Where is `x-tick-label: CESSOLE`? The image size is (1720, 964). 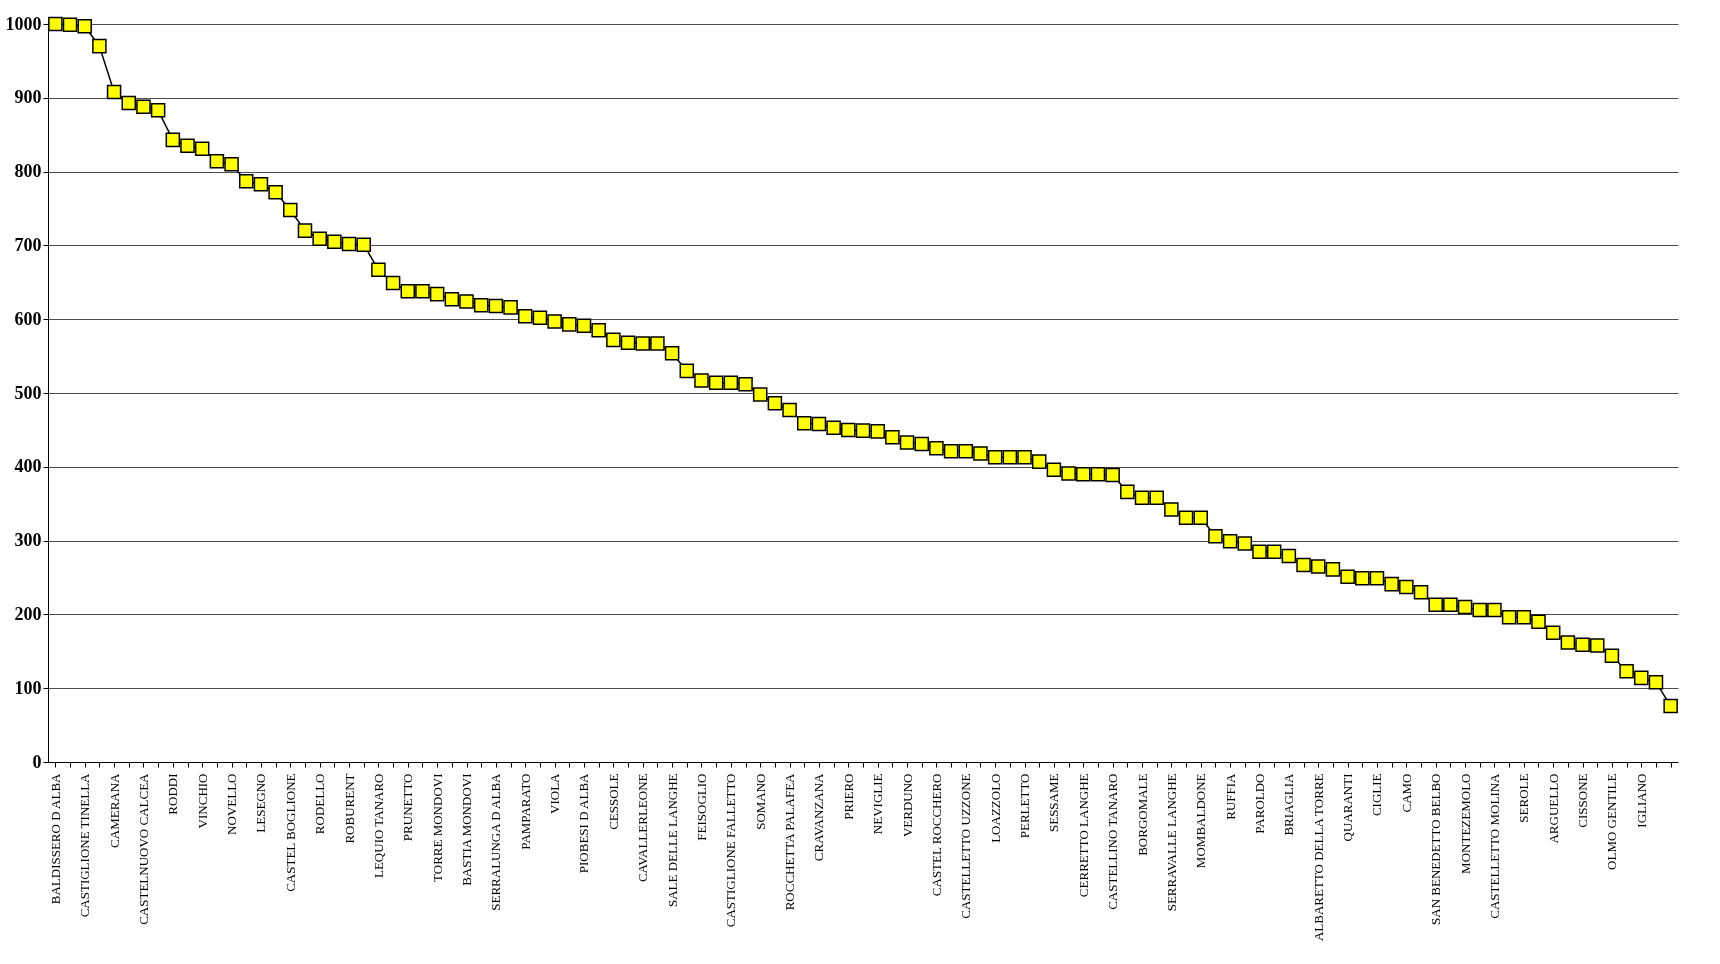
x-tick-label: CESSOLE is located at coordinates (613, 801).